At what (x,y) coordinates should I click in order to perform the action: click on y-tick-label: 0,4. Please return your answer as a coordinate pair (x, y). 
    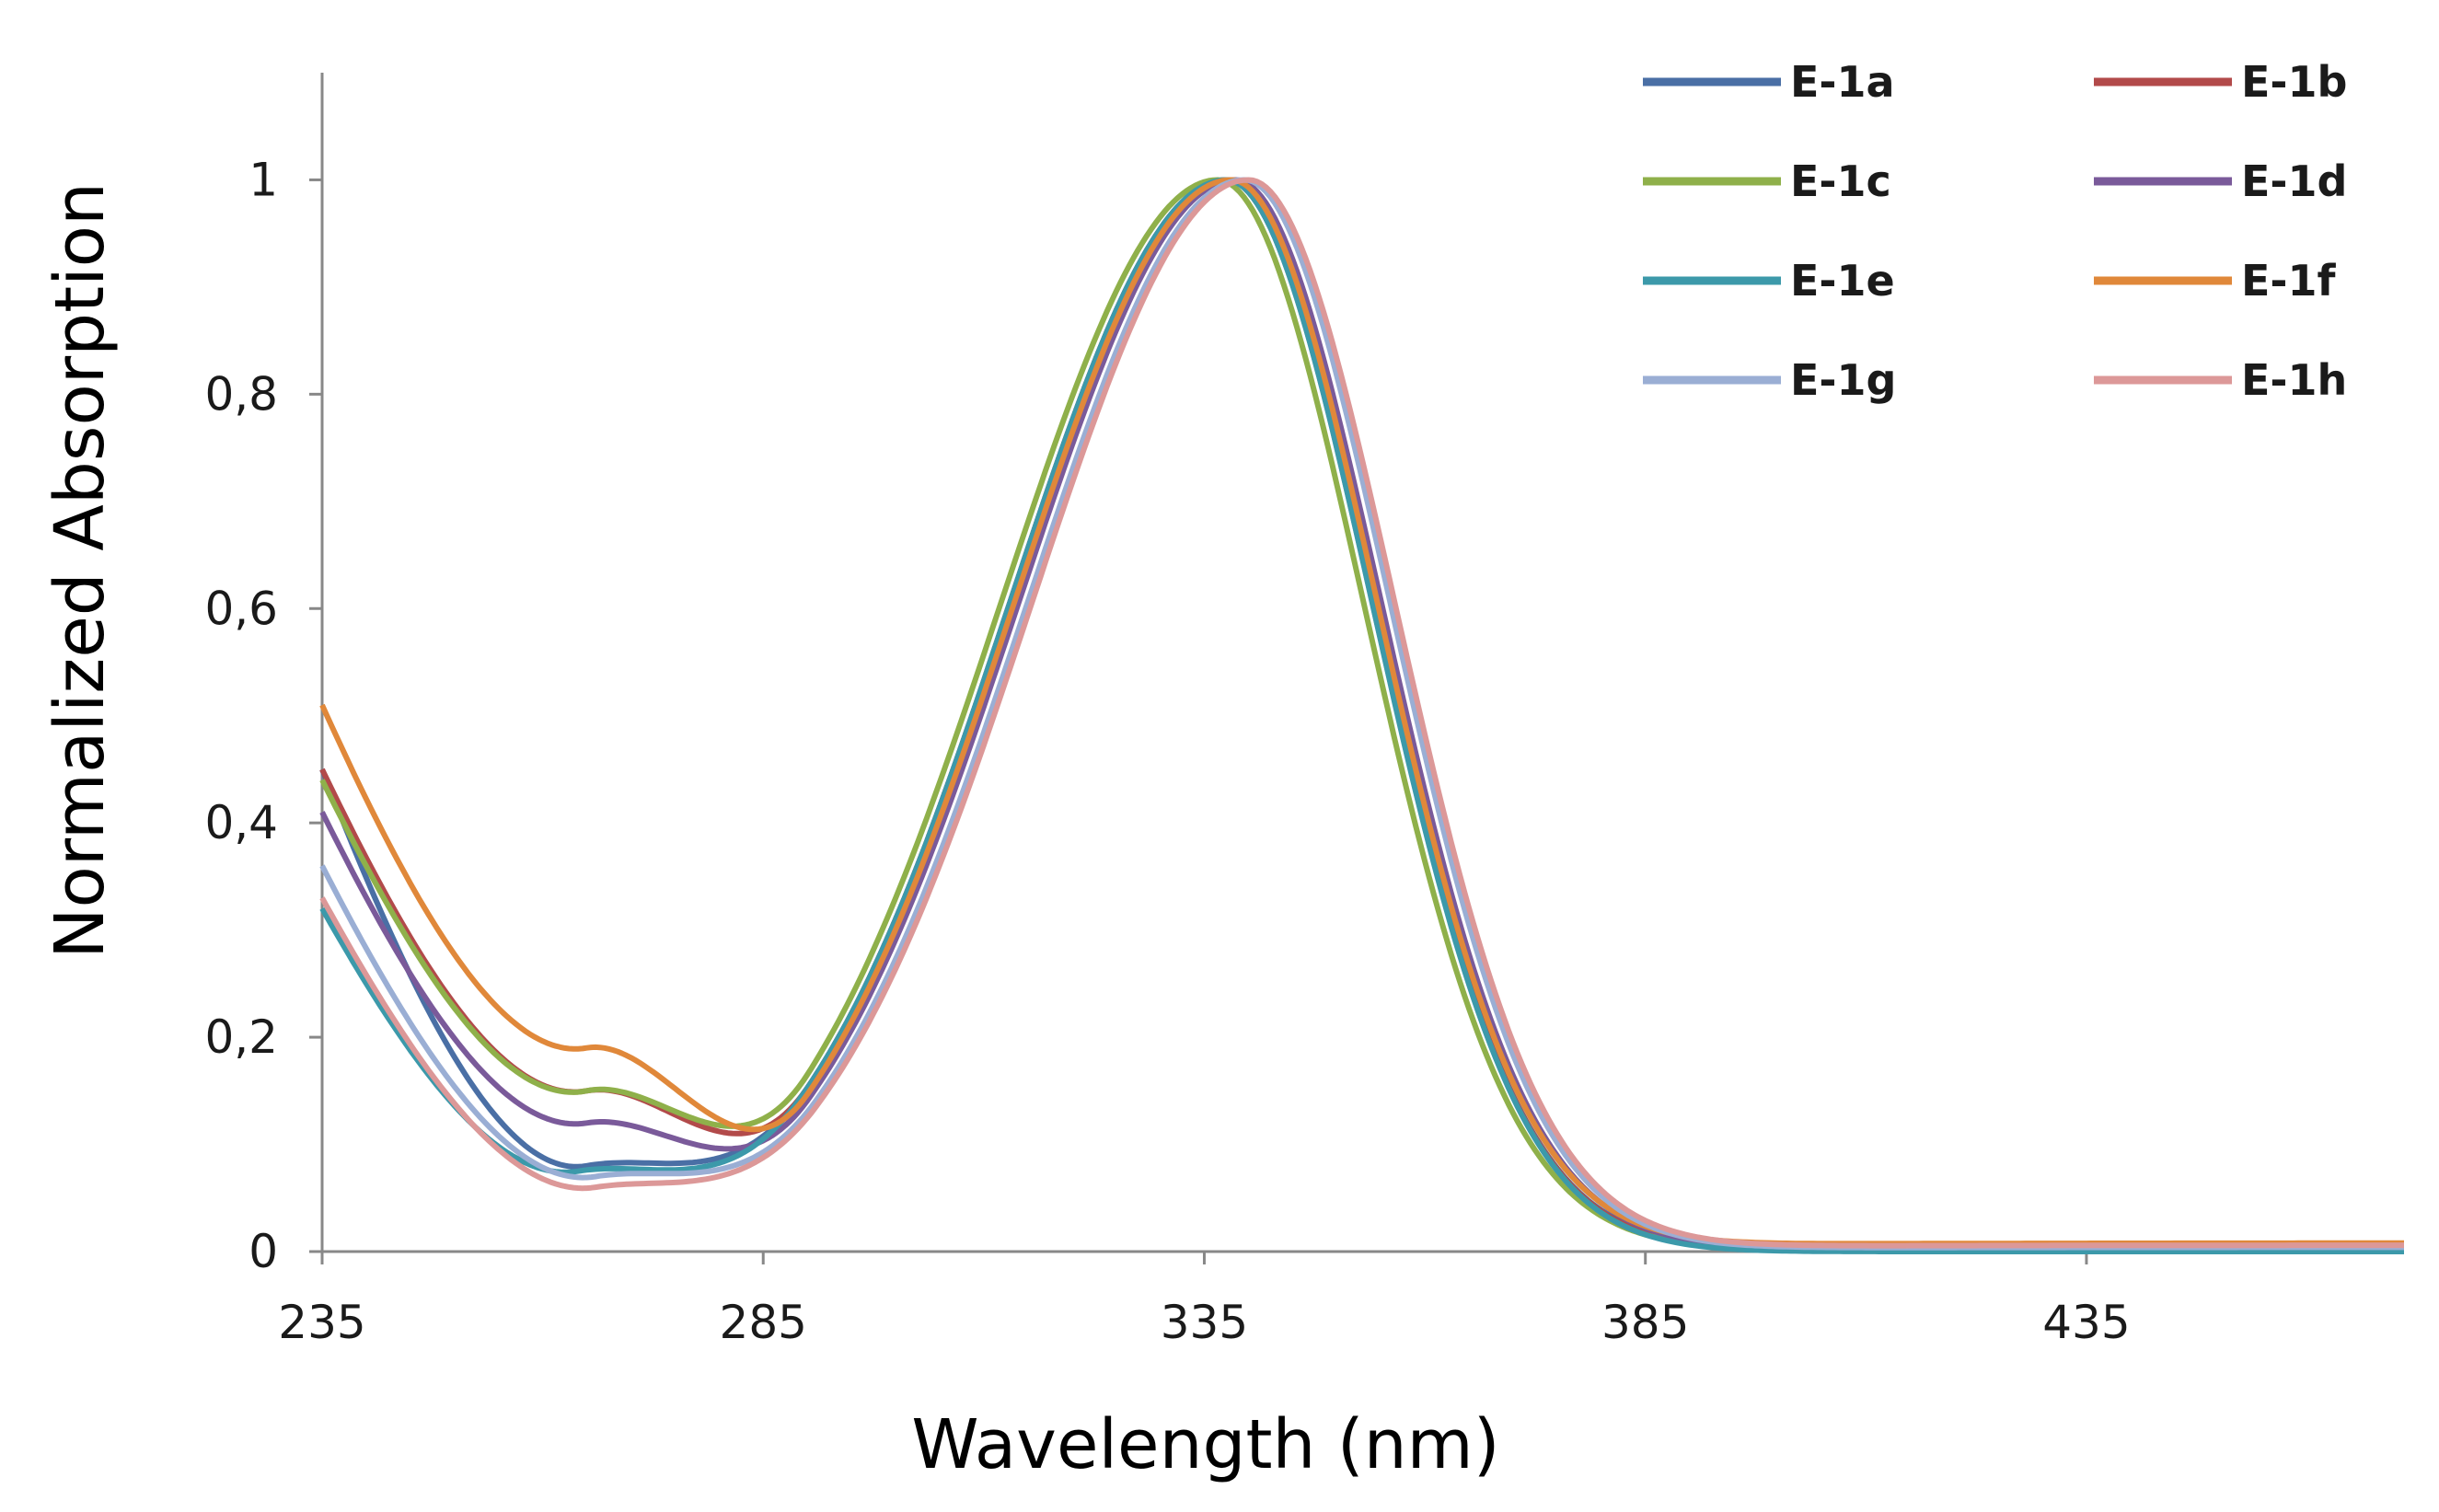
    Looking at the image, I should click on (241, 822).